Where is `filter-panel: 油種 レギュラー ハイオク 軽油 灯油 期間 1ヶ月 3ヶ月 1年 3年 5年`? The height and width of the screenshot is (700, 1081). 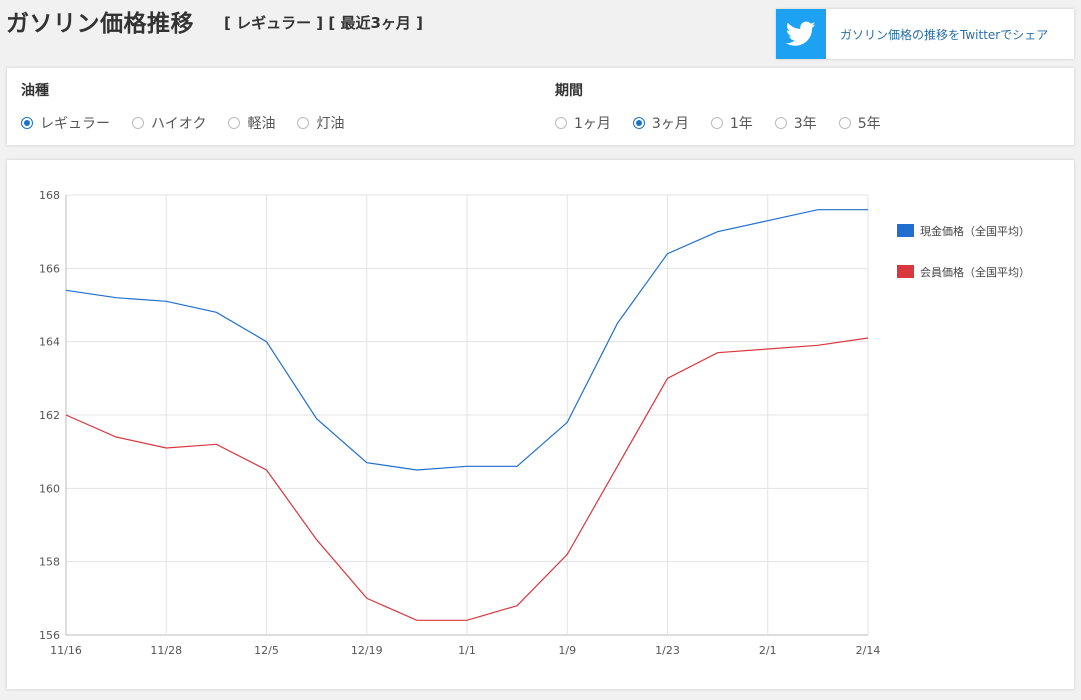
filter-panel: 油種 レギュラー ハイオク 軽油 灯油 期間 1ヶ月 3ヶ月 1年 3年 5年 is located at coordinates (540, 106).